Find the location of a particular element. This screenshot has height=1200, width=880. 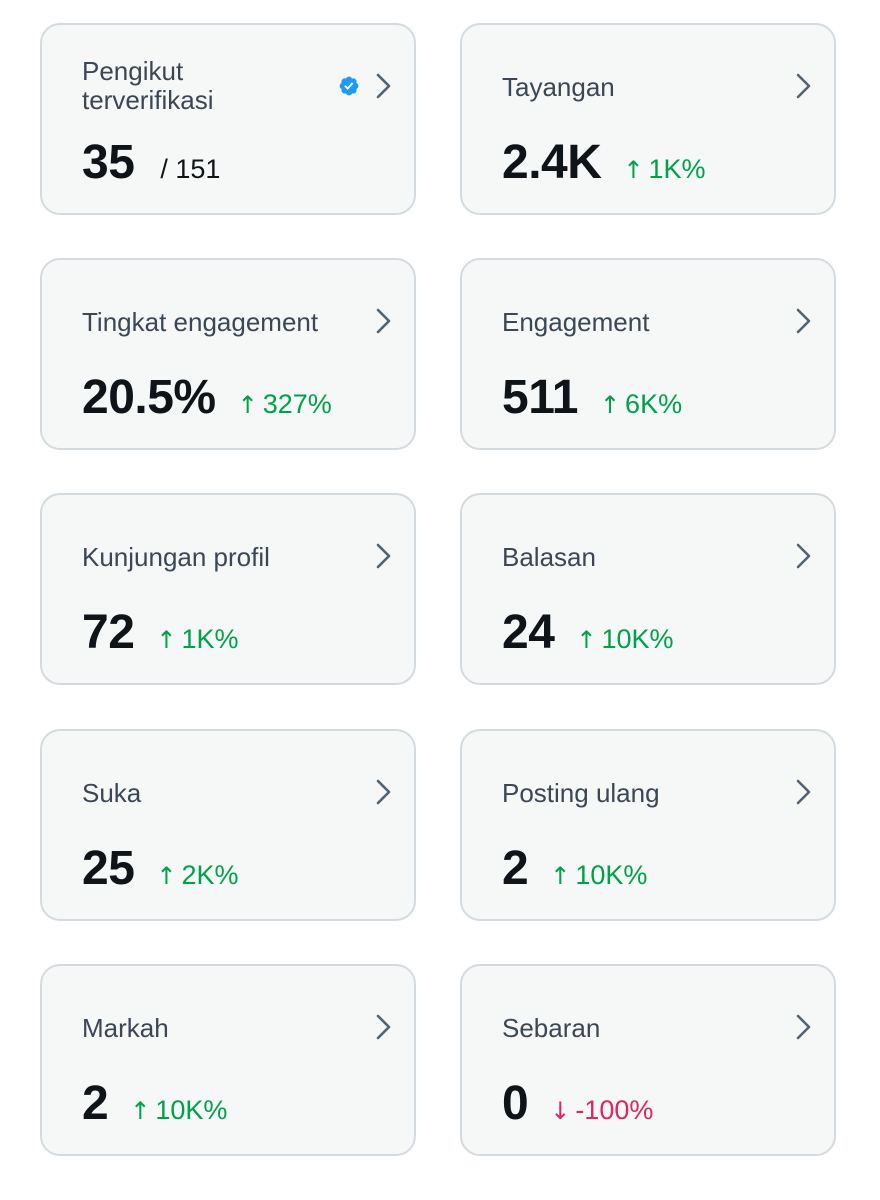

metric-value-row: 0 ↓ -100% is located at coordinates (577, 1104).